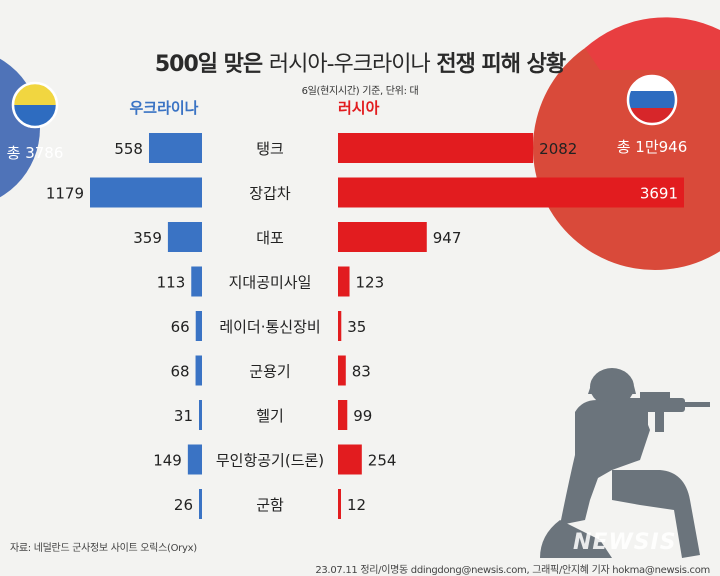 This screenshot has width=720, height=576. I want to click on ukraine-value-4: 66, so click(180, 327).